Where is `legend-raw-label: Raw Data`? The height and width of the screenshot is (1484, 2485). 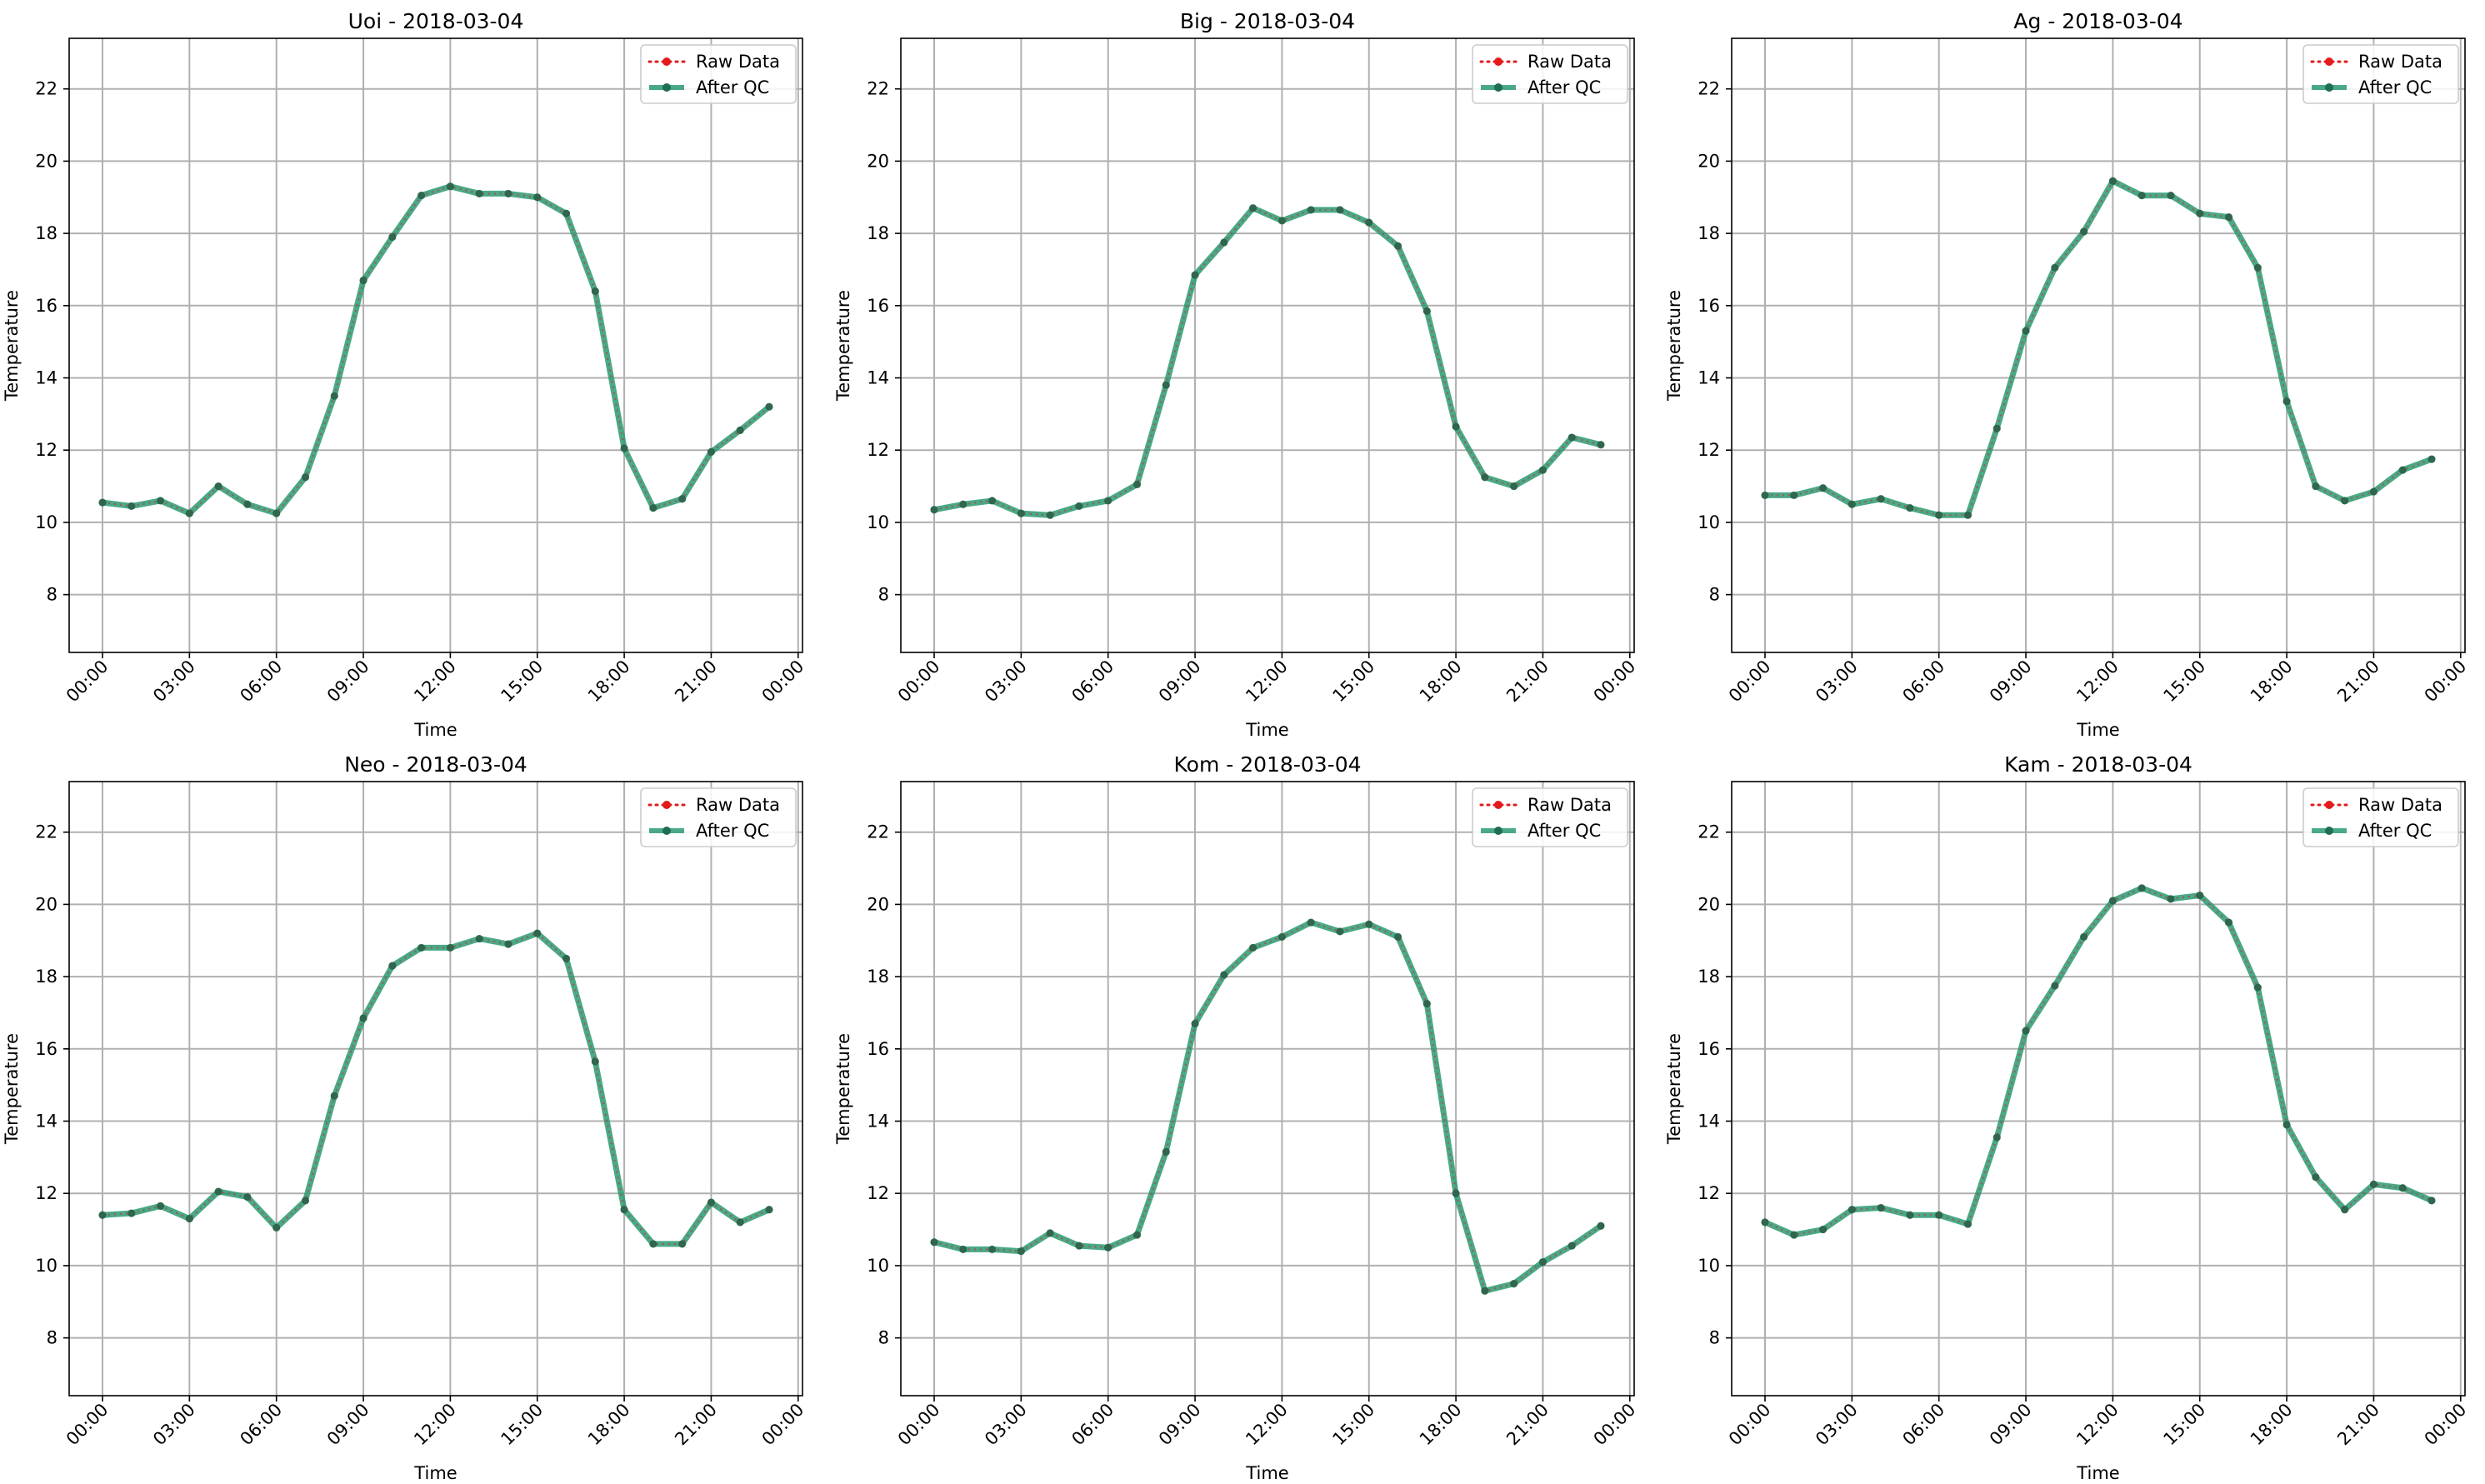
legend-raw-label: Raw Data is located at coordinates (2400, 62).